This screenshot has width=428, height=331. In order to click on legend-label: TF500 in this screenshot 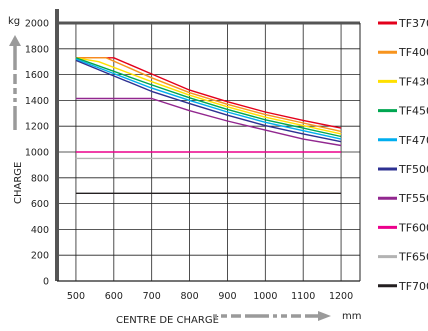, I will do `click(413, 169)`.